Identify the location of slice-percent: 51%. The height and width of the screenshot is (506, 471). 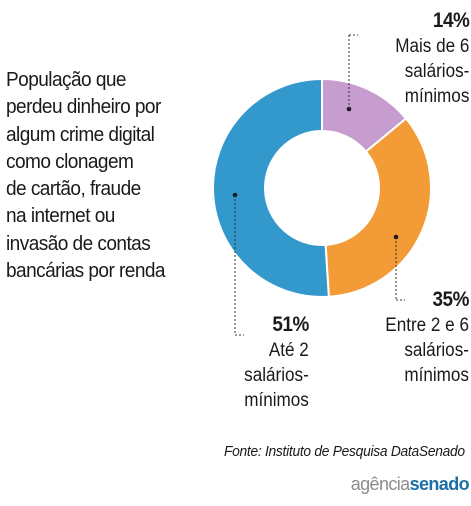
(291, 324).